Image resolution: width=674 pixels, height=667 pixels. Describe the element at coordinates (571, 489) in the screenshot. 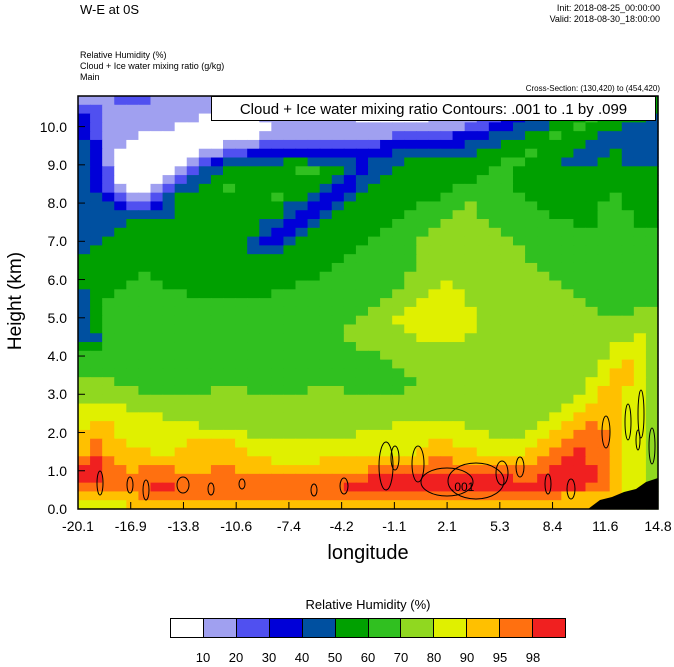

I see `cloud-contour` at that location.